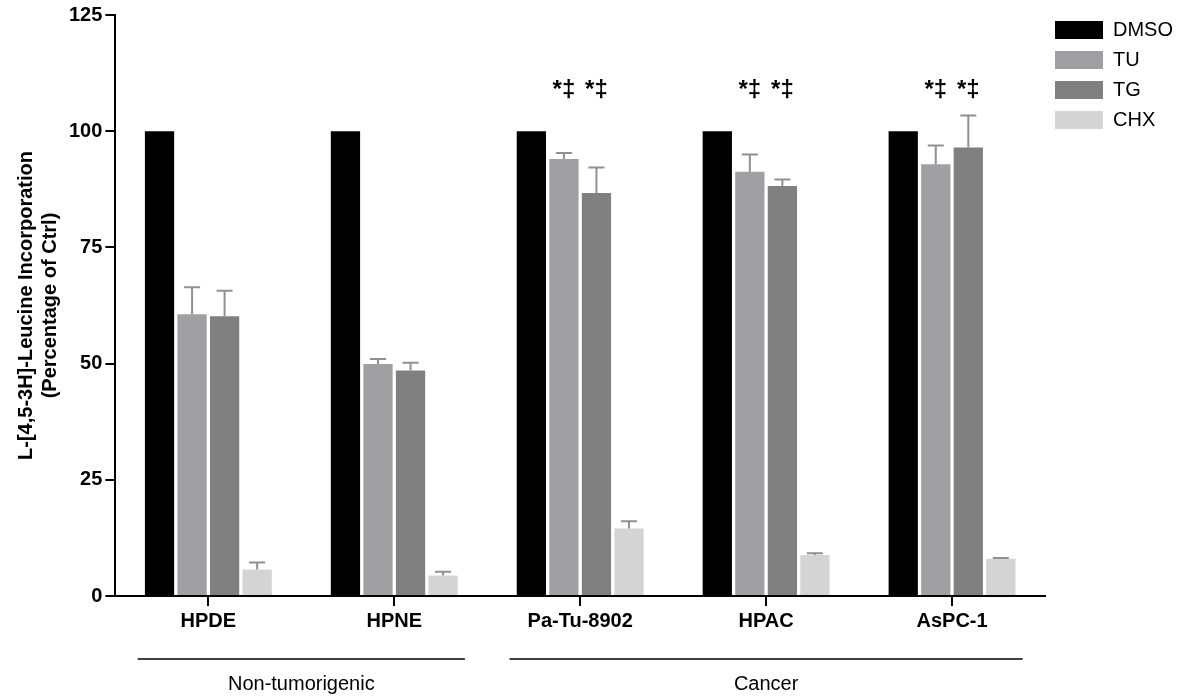  What do you see at coordinates (394, 619) in the screenshot?
I see `x-tick-label: HPNE` at bounding box center [394, 619].